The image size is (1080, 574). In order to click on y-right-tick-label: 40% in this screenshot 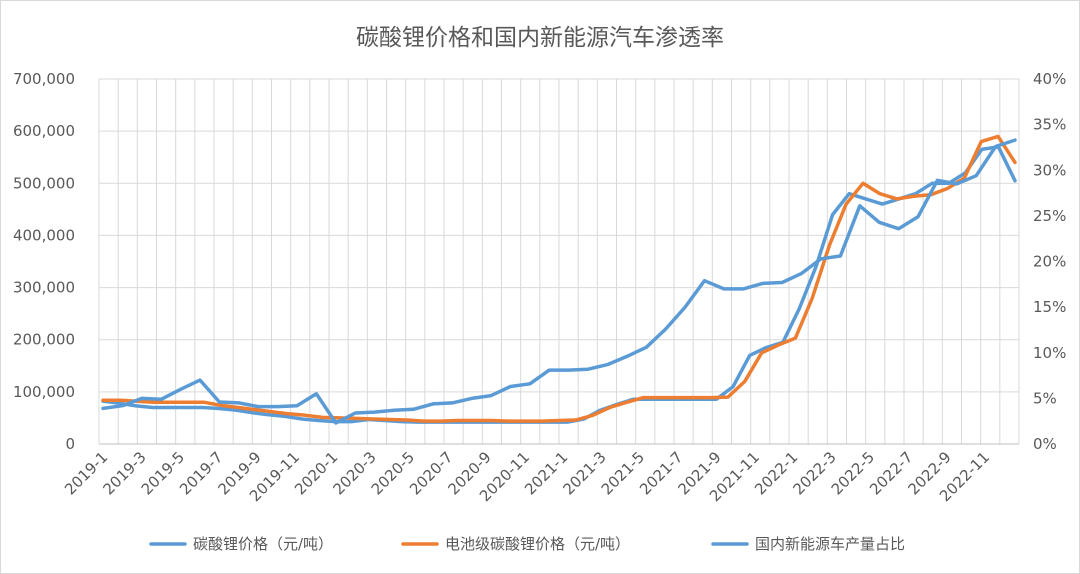, I will do `click(1049, 79)`.